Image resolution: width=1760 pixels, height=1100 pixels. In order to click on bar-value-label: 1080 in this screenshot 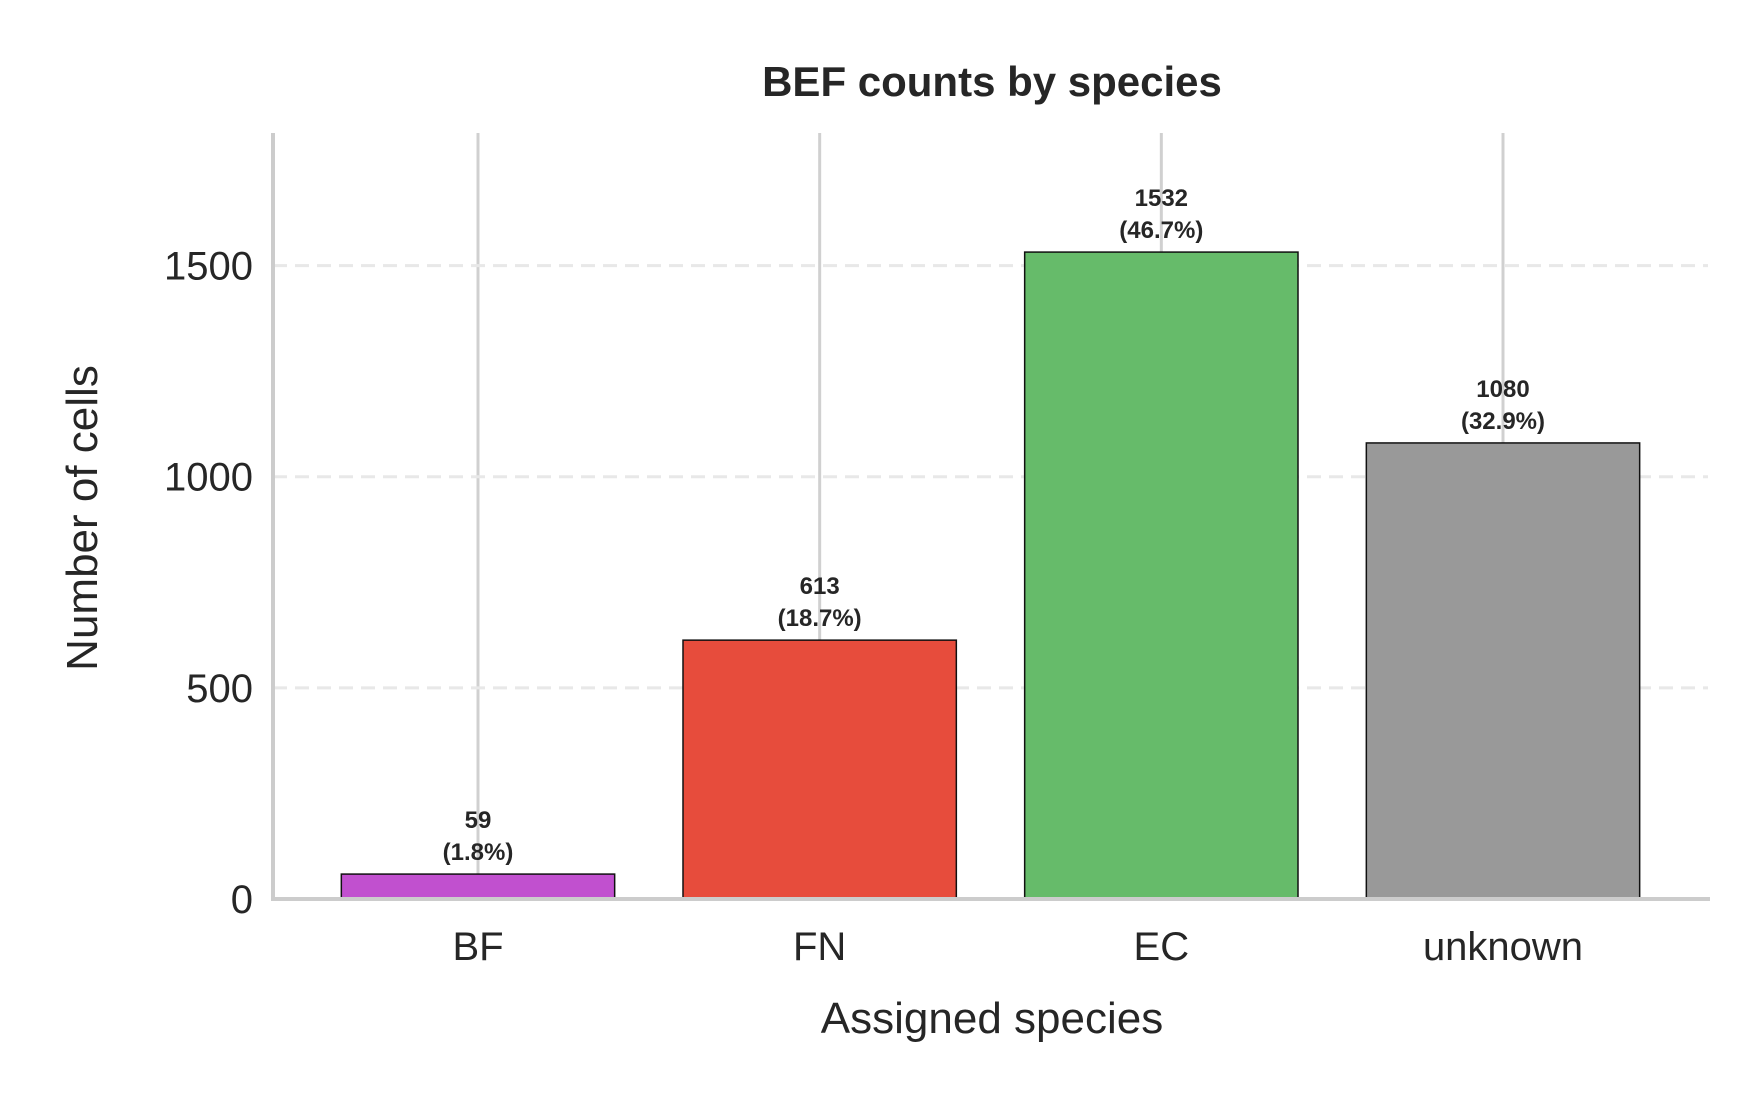, I will do `click(1502, 389)`.